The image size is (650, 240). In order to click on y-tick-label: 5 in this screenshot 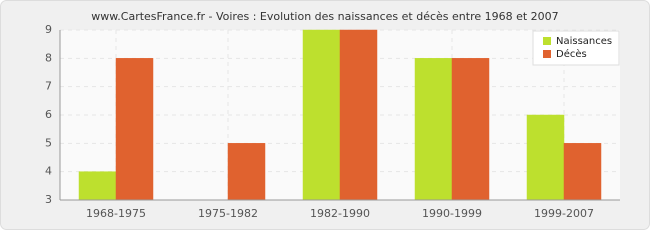, I will do `click(48, 142)`.